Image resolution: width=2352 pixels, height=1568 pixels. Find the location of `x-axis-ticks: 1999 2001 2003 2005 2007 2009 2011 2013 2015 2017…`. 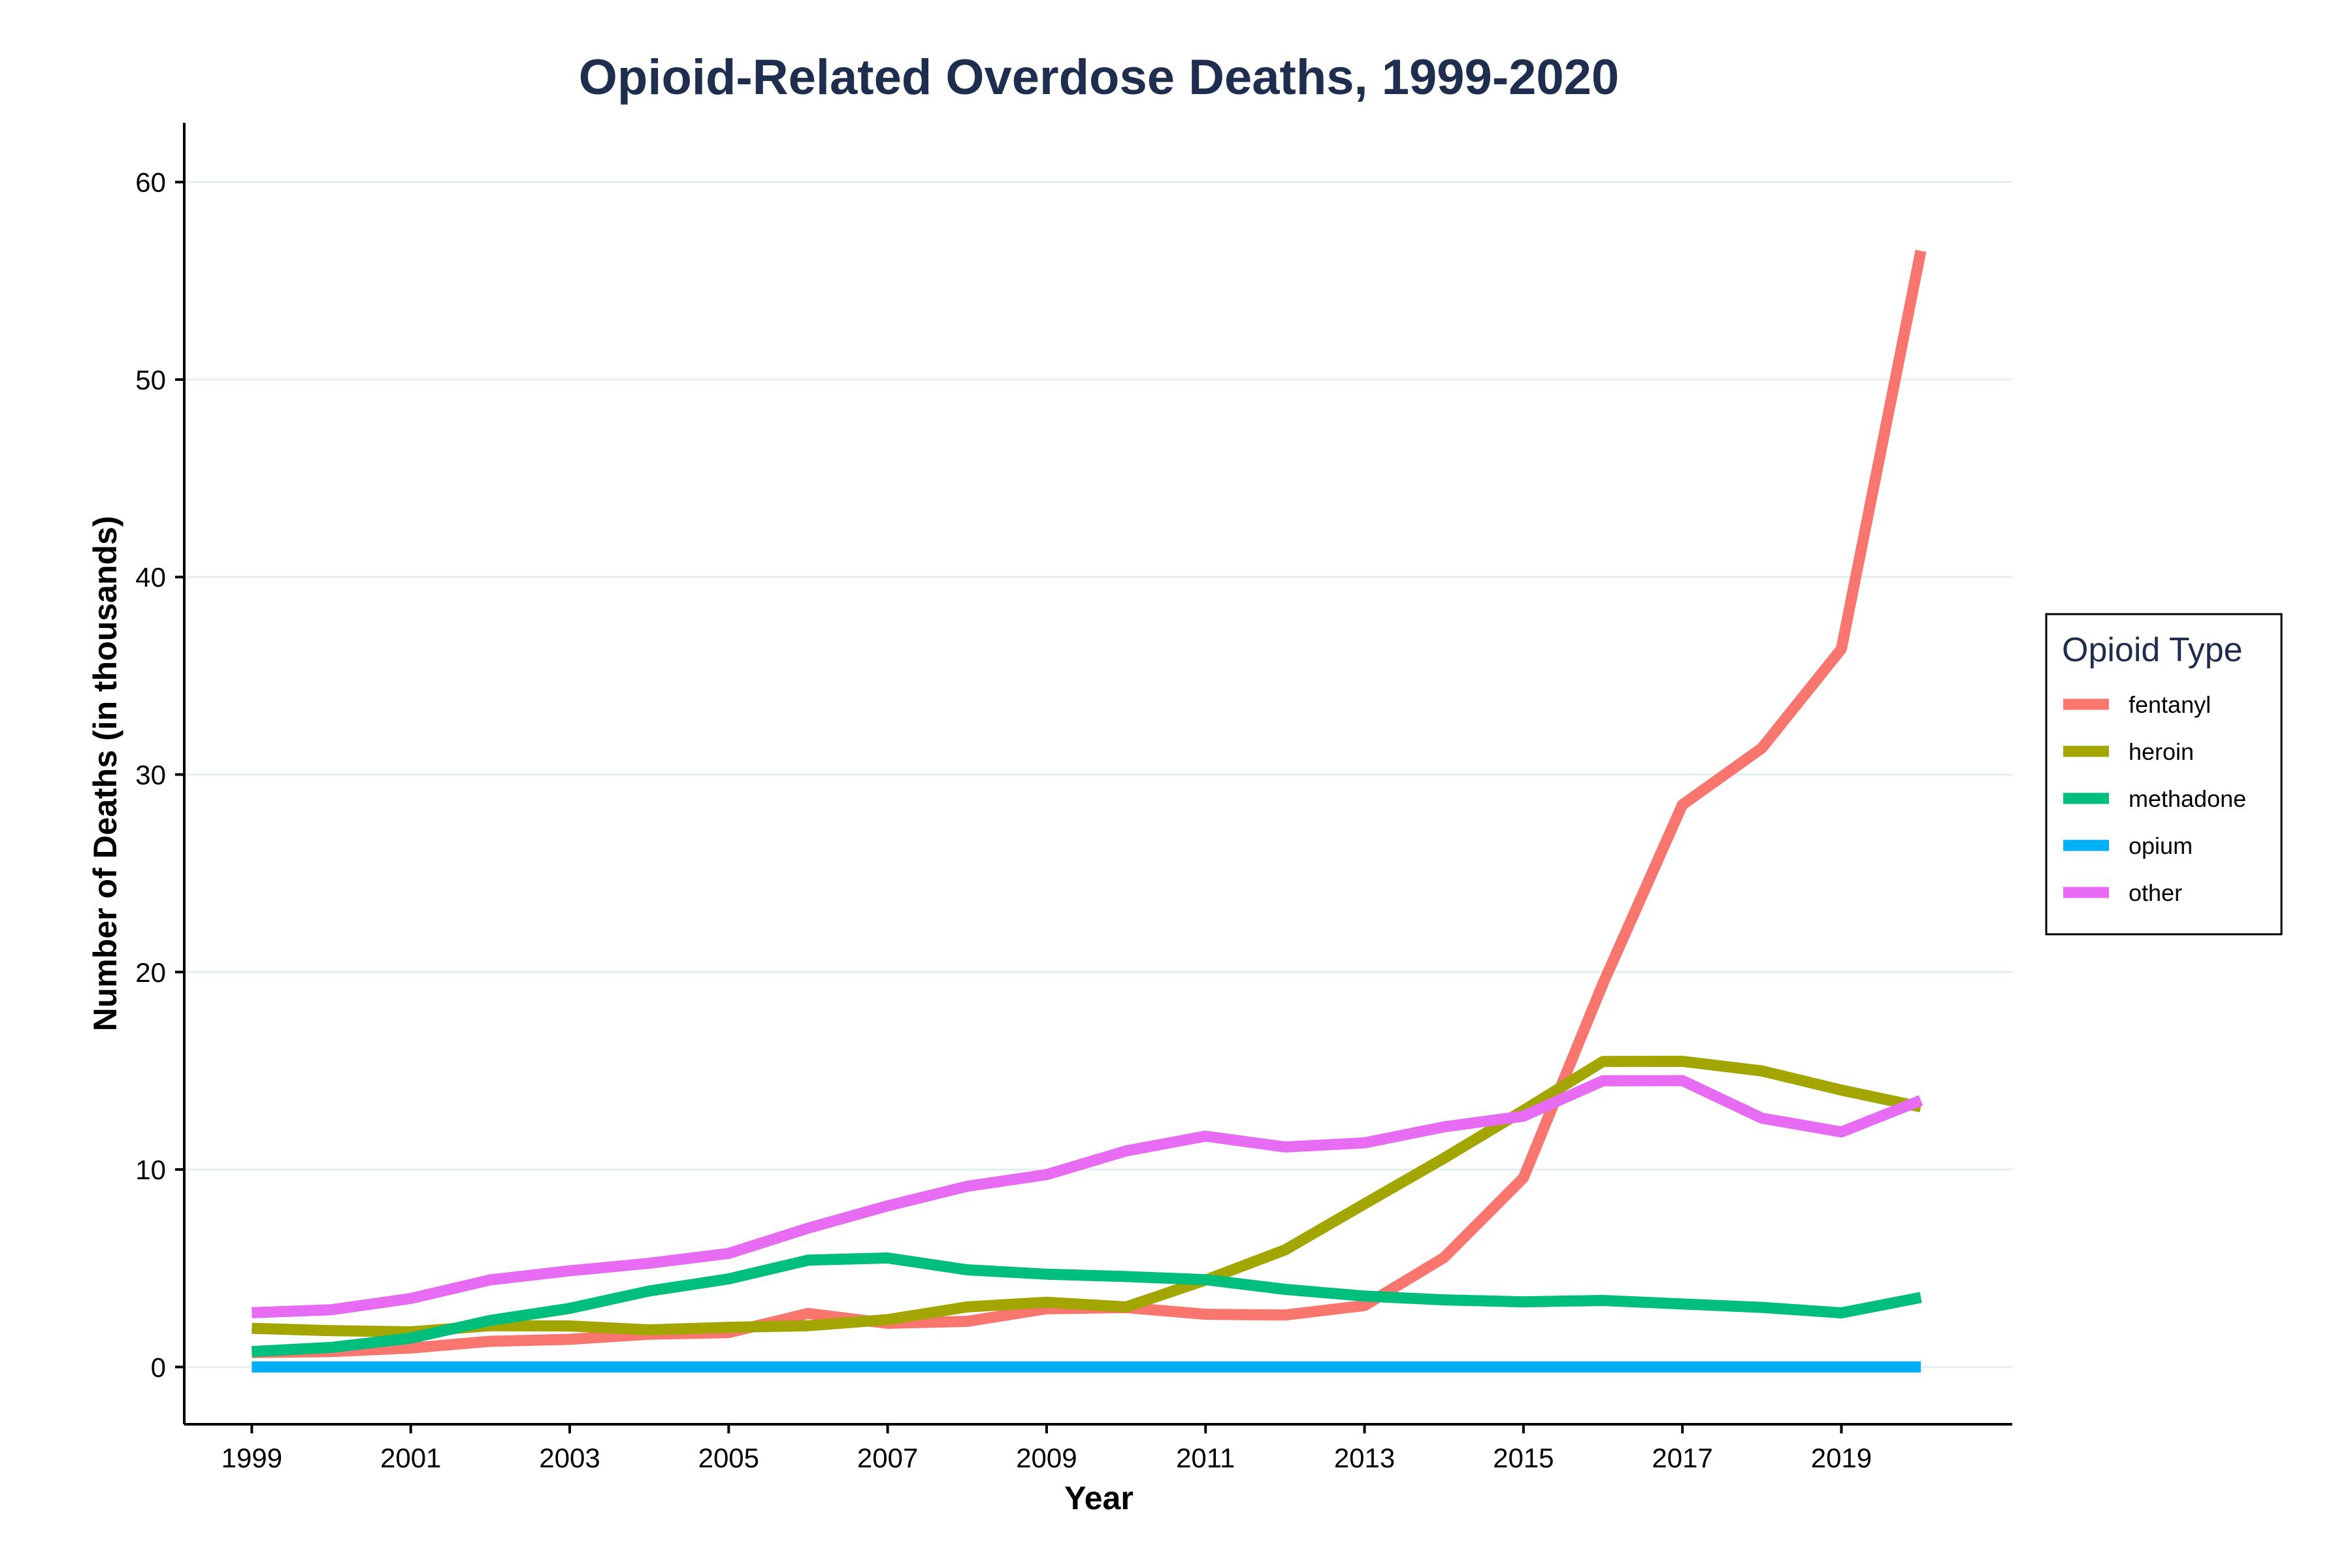

x-axis-ticks: 1999 2001 2003 2005 2007 2009 2011 2013 2015 2017… is located at coordinates (1046, 1448).